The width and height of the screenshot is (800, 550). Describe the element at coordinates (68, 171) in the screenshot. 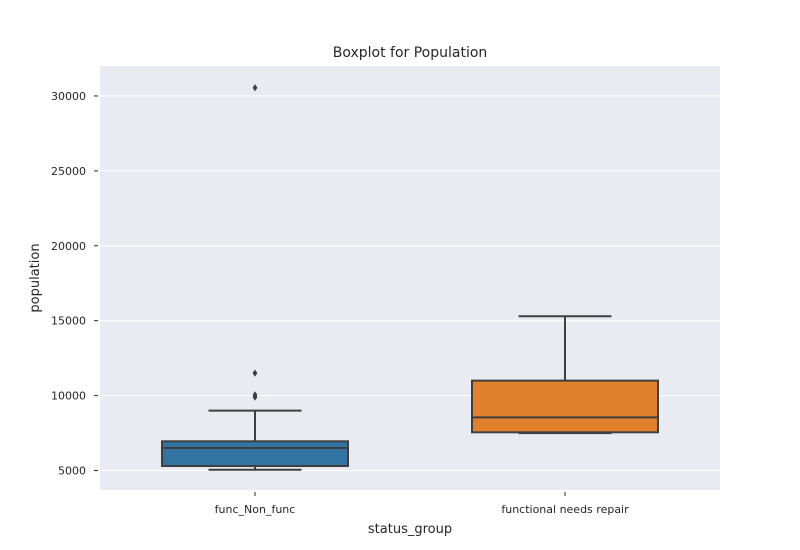

I see `y-tick-label: 25000` at that location.